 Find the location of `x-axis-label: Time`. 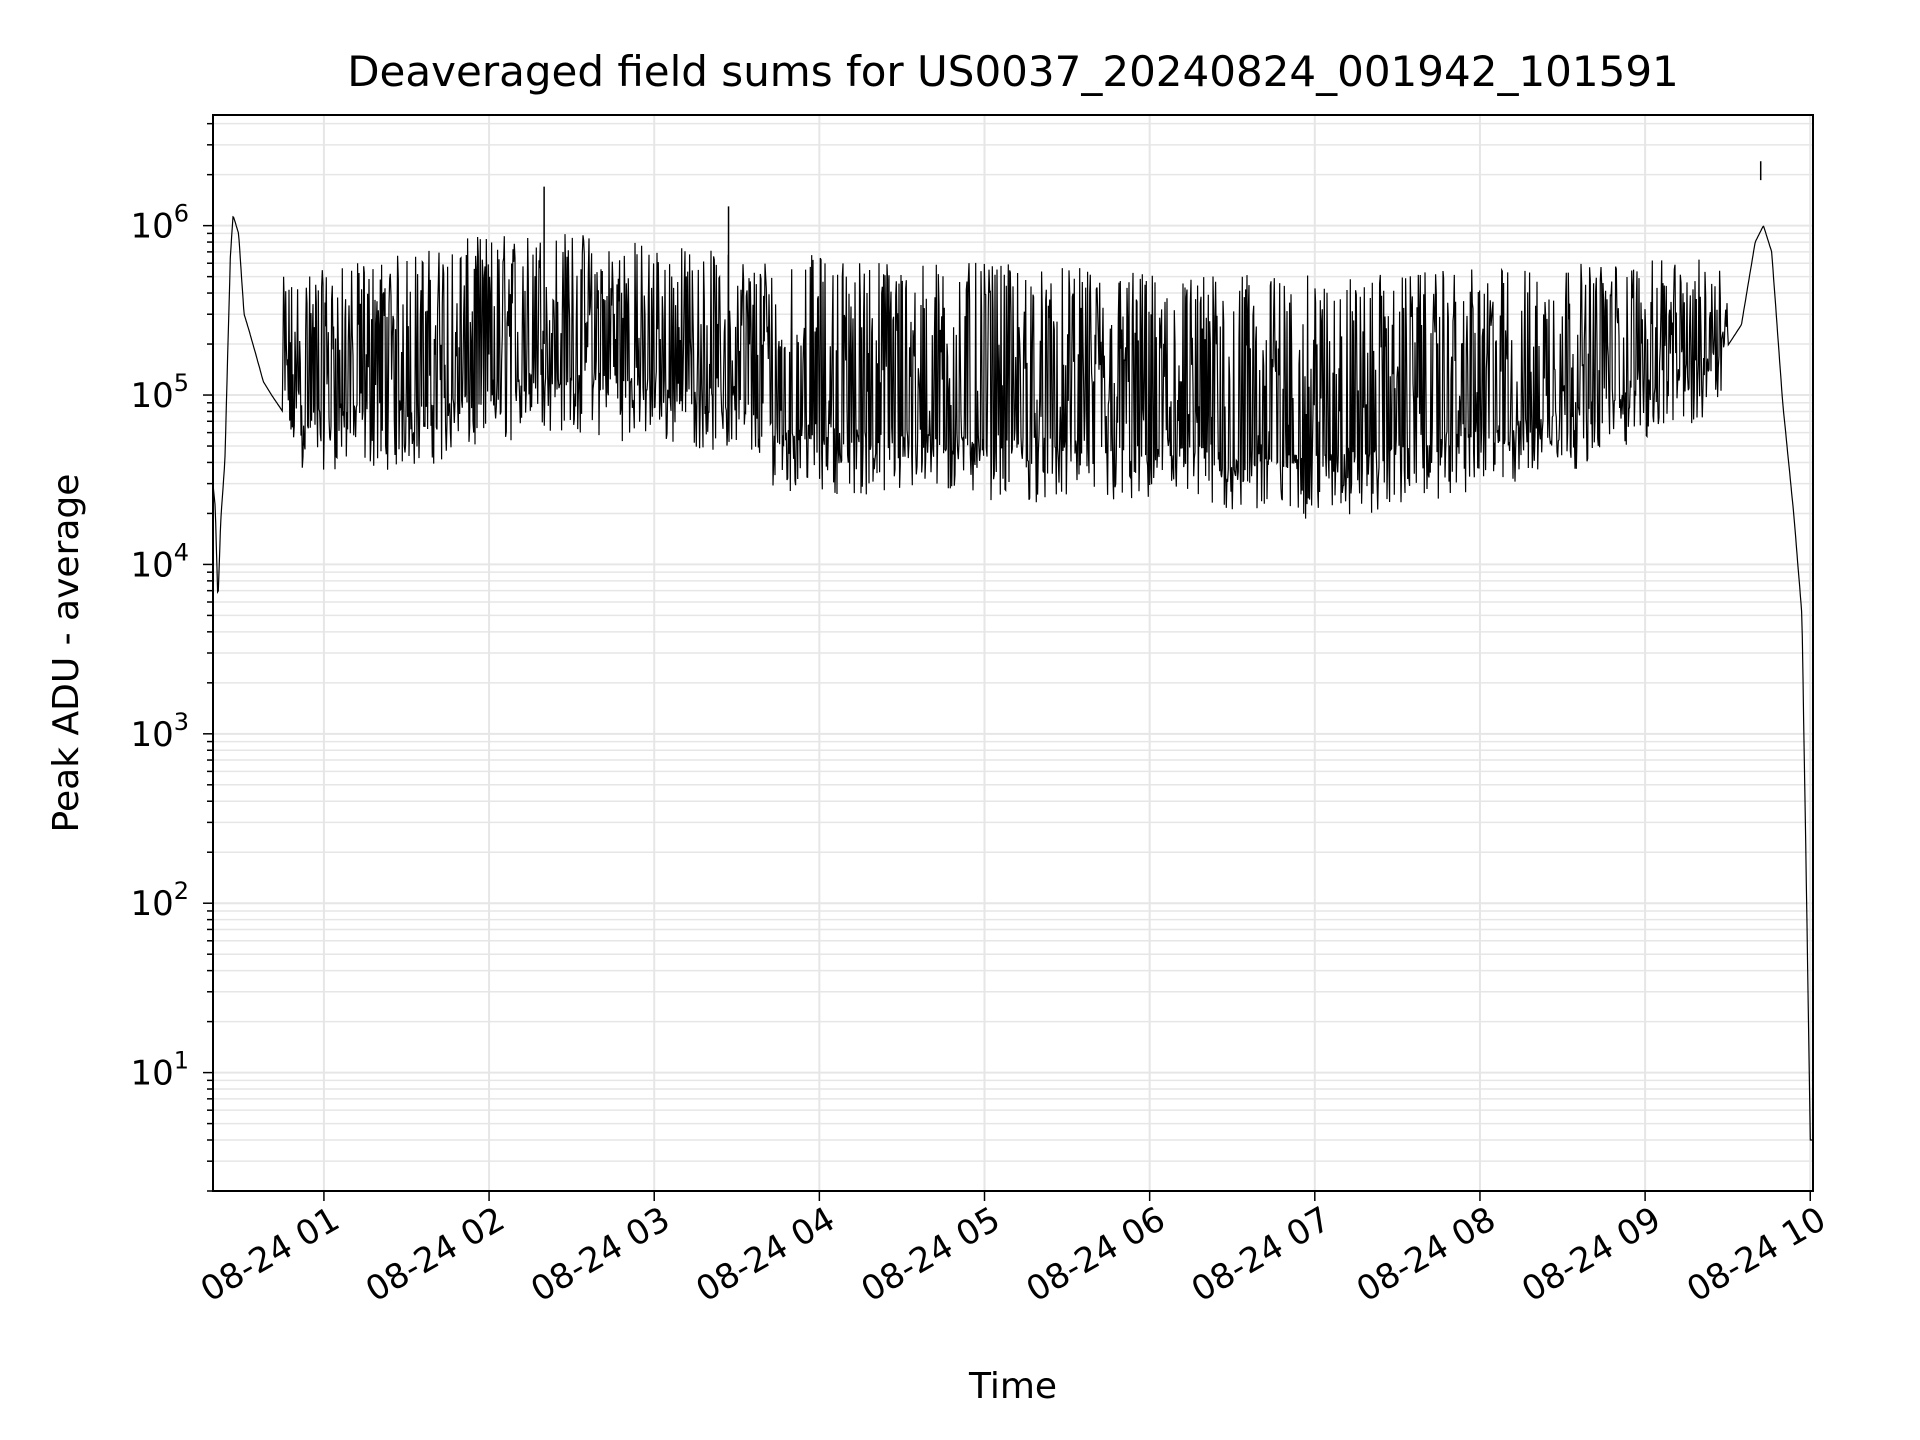

x-axis-label: Time is located at coordinates (1012, 1386).